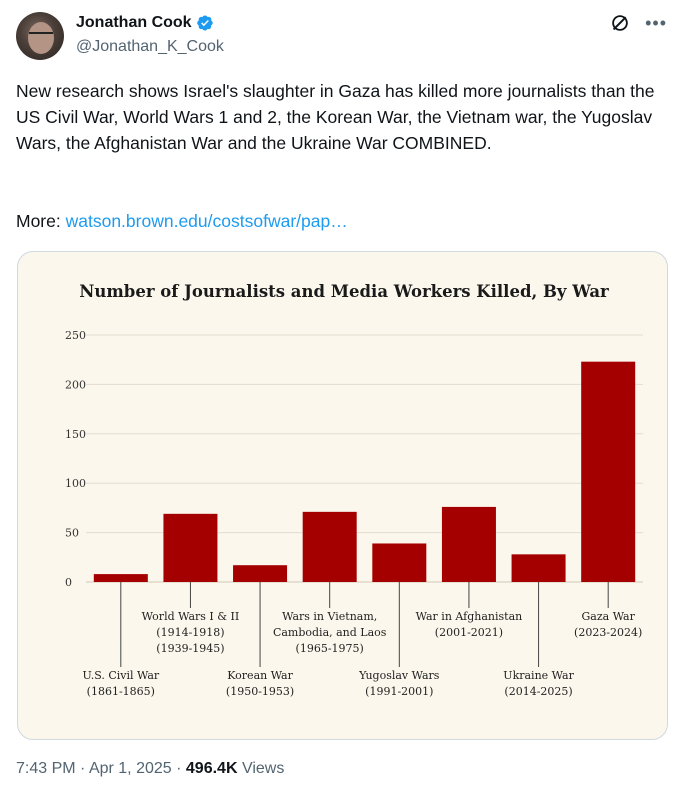 Image resolution: width=687 pixels, height=794 pixels. What do you see at coordinates (75, 335) in the screenshot?
I see `y-tick-label: 250` at bounding box center [75, 335].